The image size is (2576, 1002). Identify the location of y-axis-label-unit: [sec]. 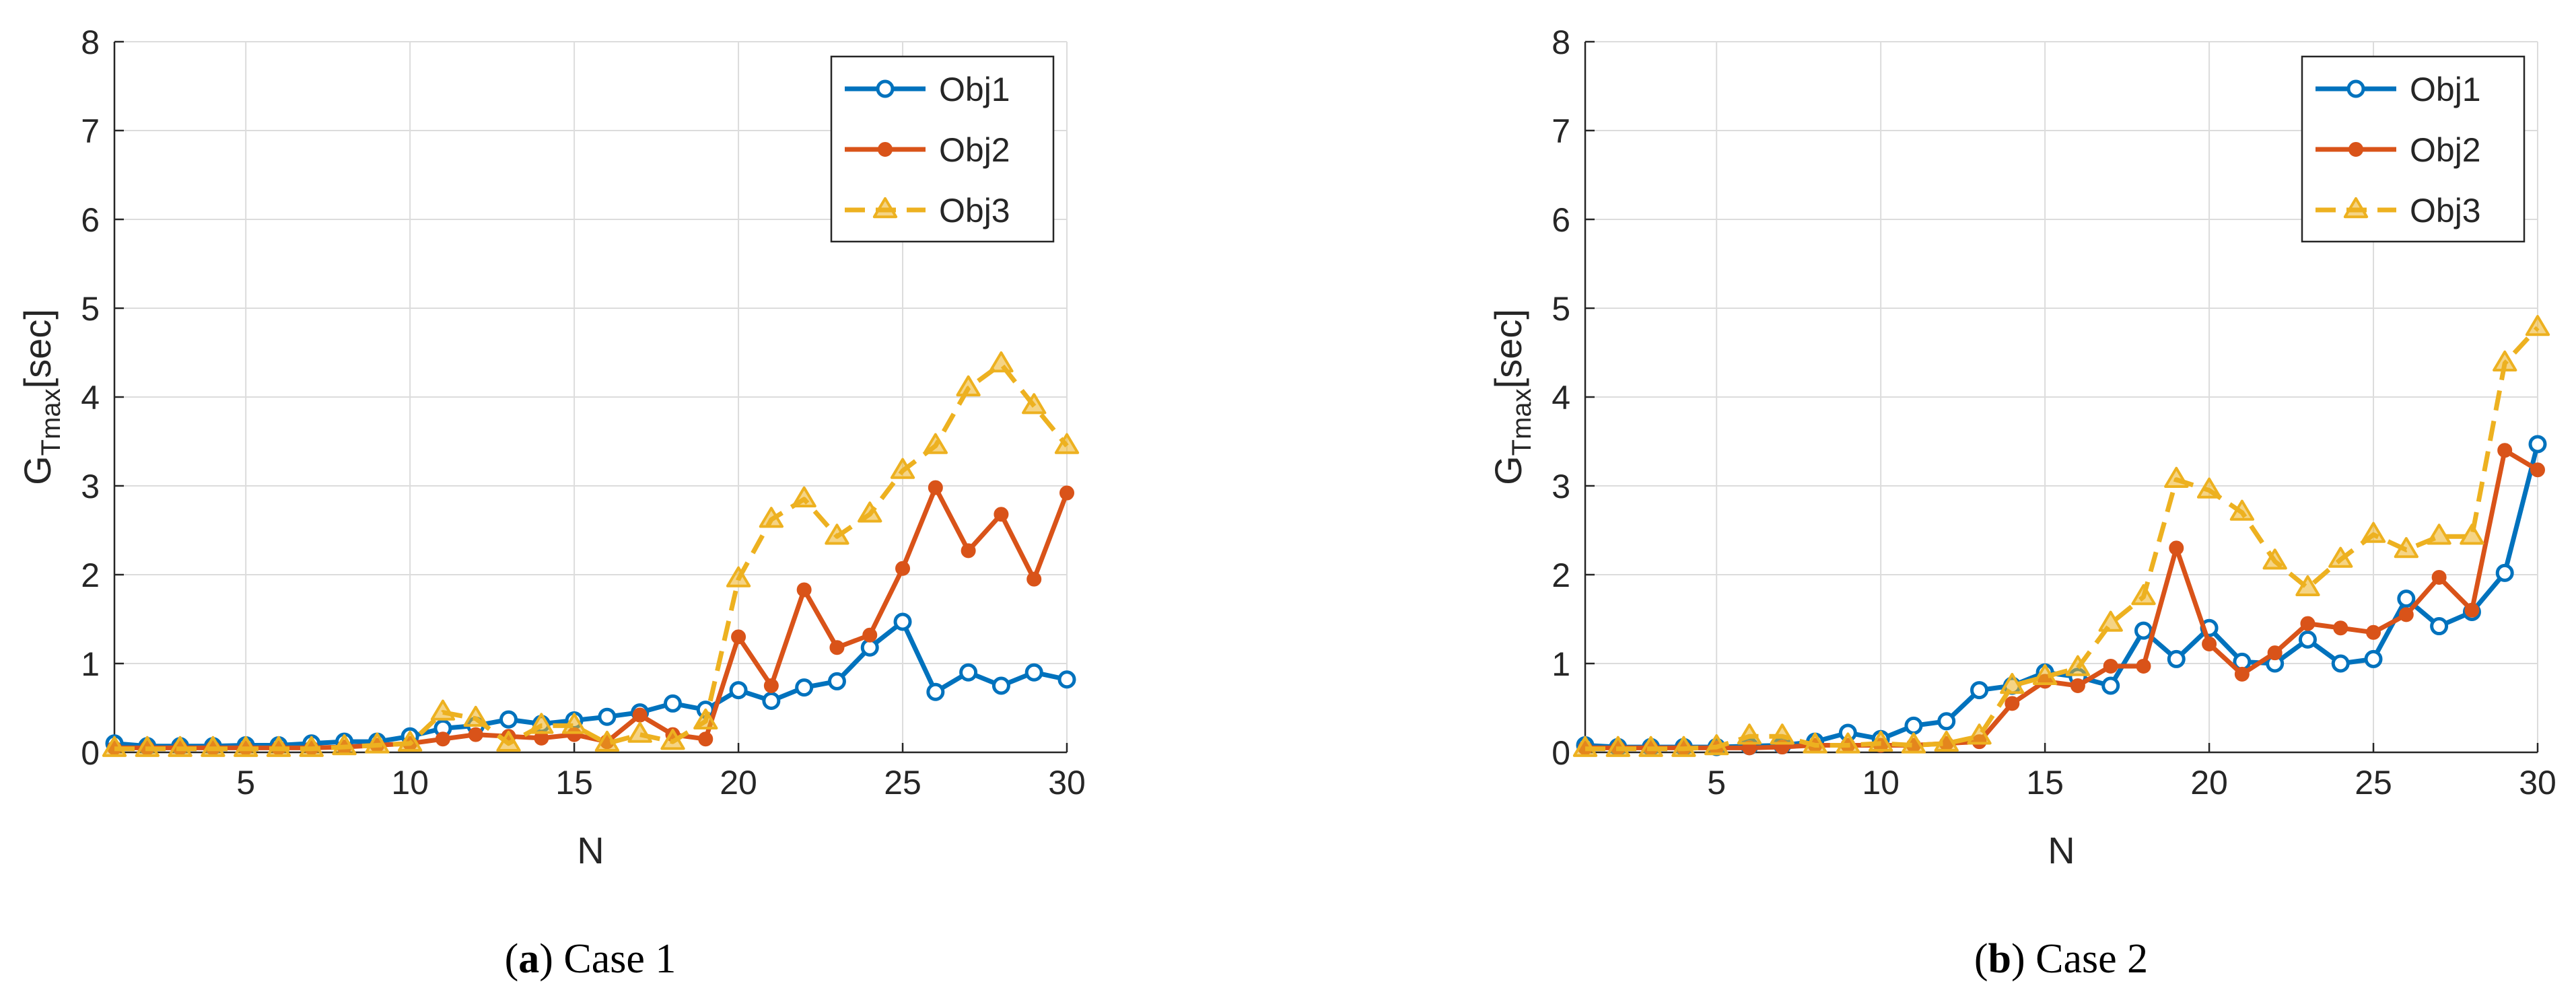
(1508, 348).